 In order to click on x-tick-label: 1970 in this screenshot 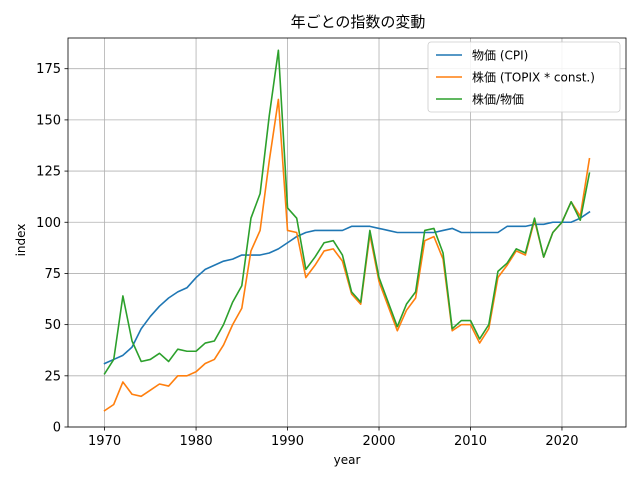, I will do `click(104, 441)`.